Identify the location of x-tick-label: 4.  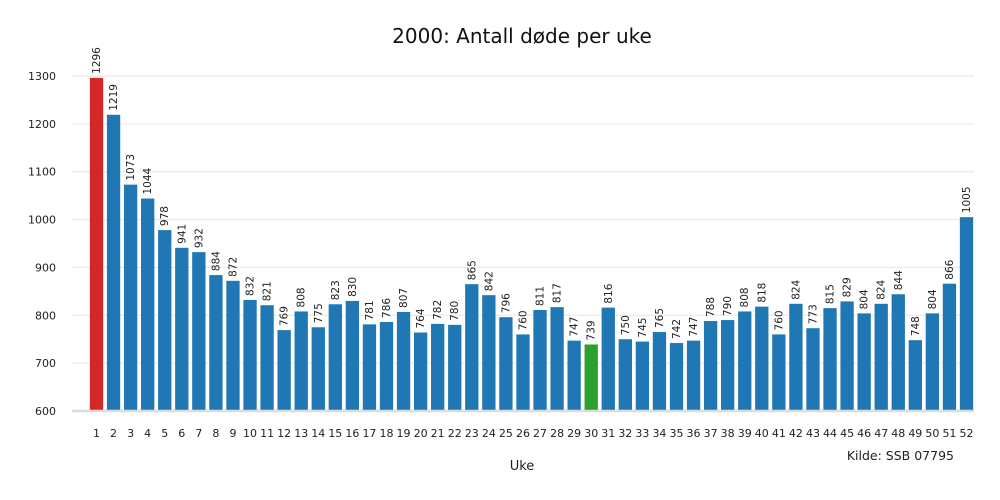
(147, 433).